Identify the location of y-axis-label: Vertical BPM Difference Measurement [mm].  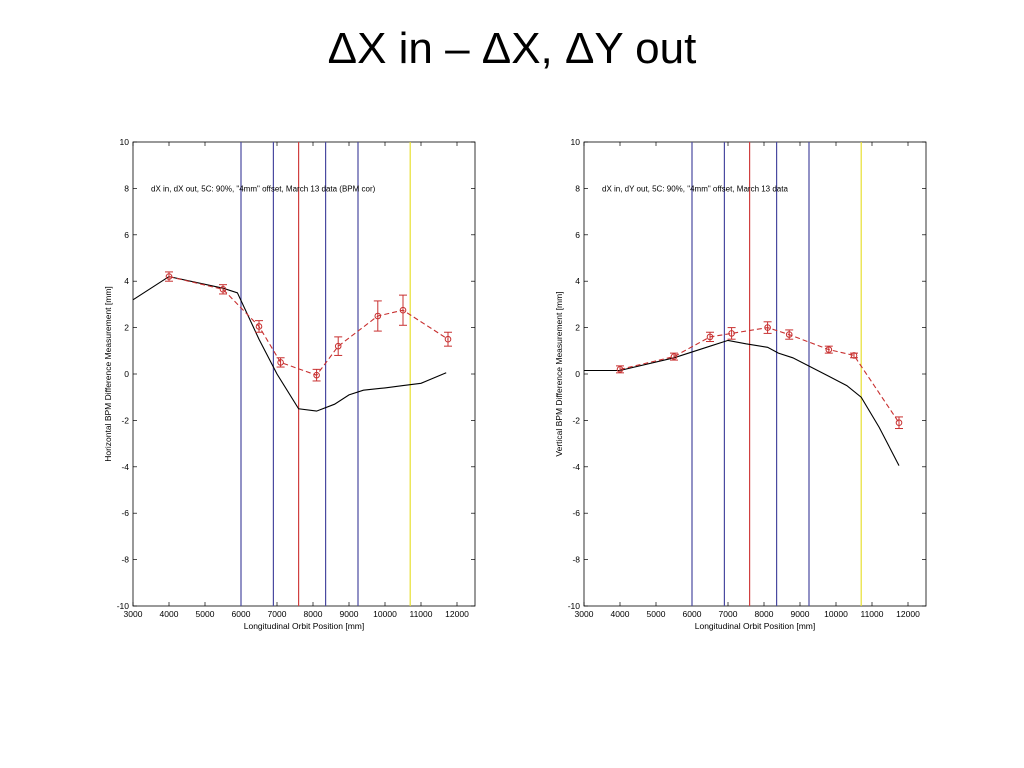
(559, 373).